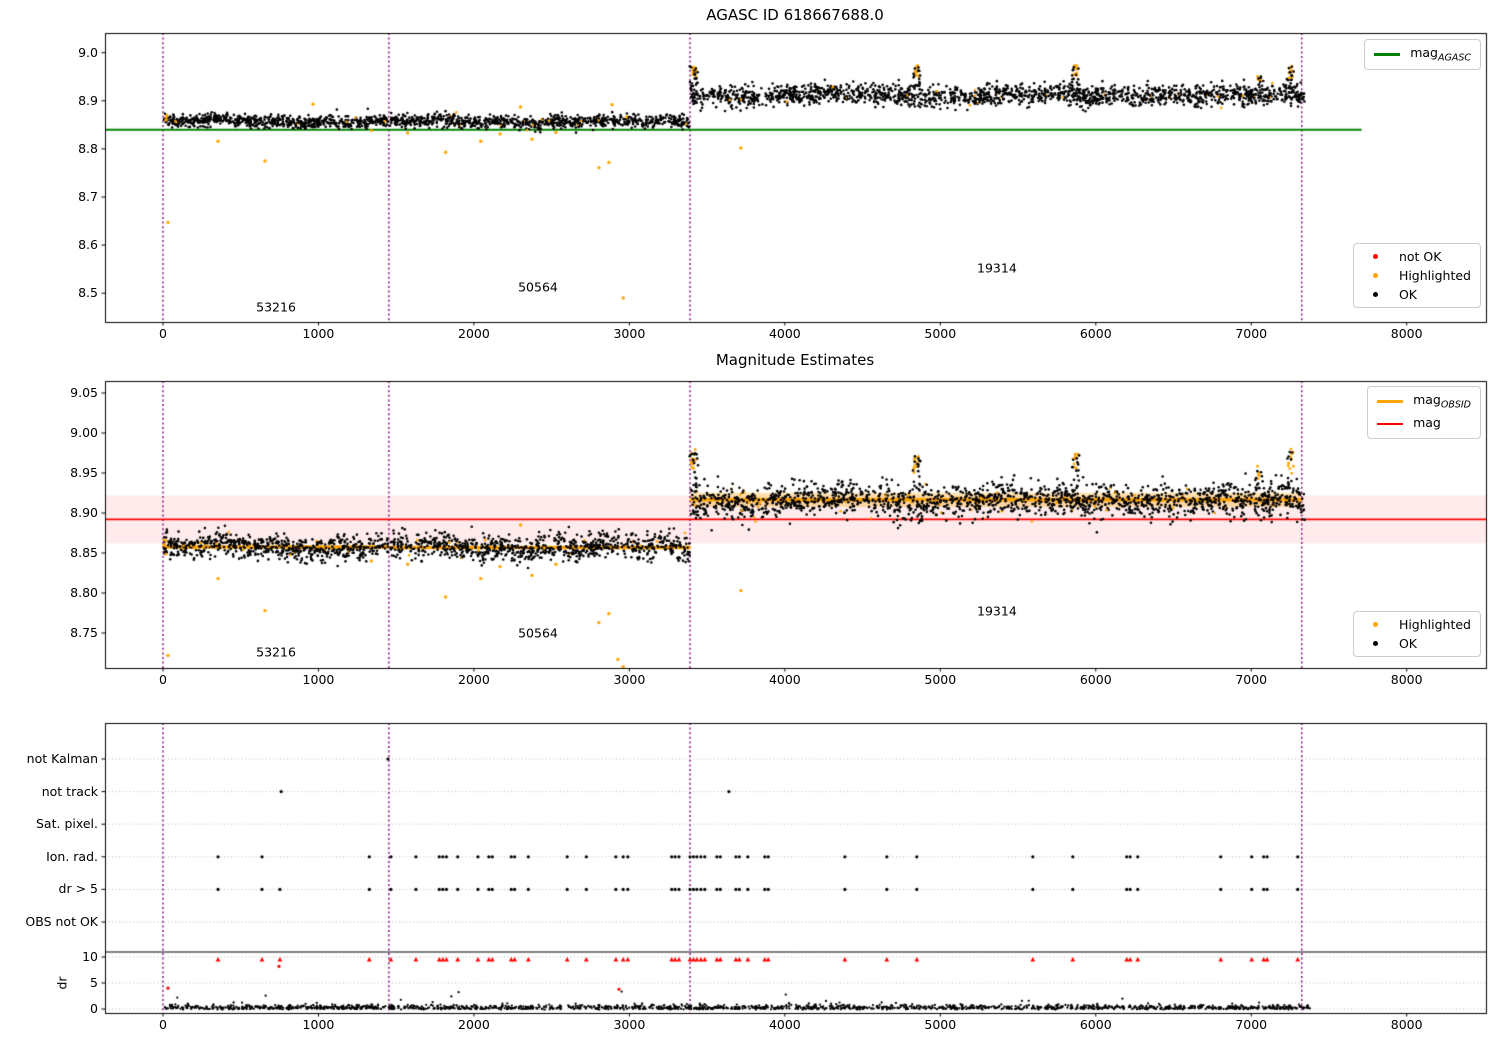 This screenshot has height=1050, width=1500. Describe the element at coordinates (84, 472) in the screenshot. I see `p2-ytick-label: 8.95` at that location.